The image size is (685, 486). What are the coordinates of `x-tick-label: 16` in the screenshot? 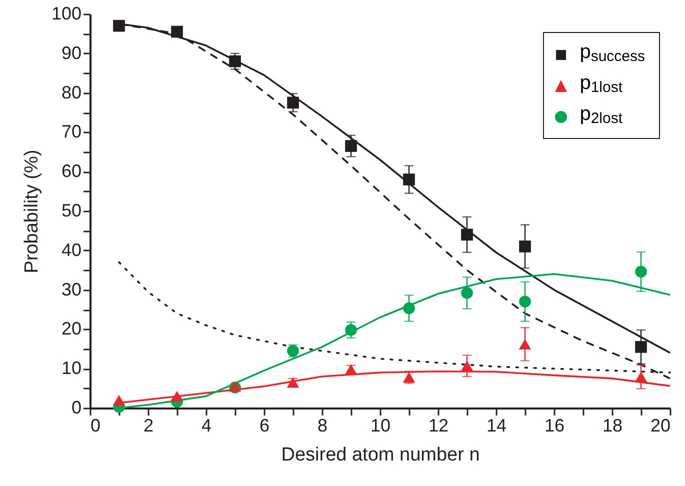 It's located at (554, 426).